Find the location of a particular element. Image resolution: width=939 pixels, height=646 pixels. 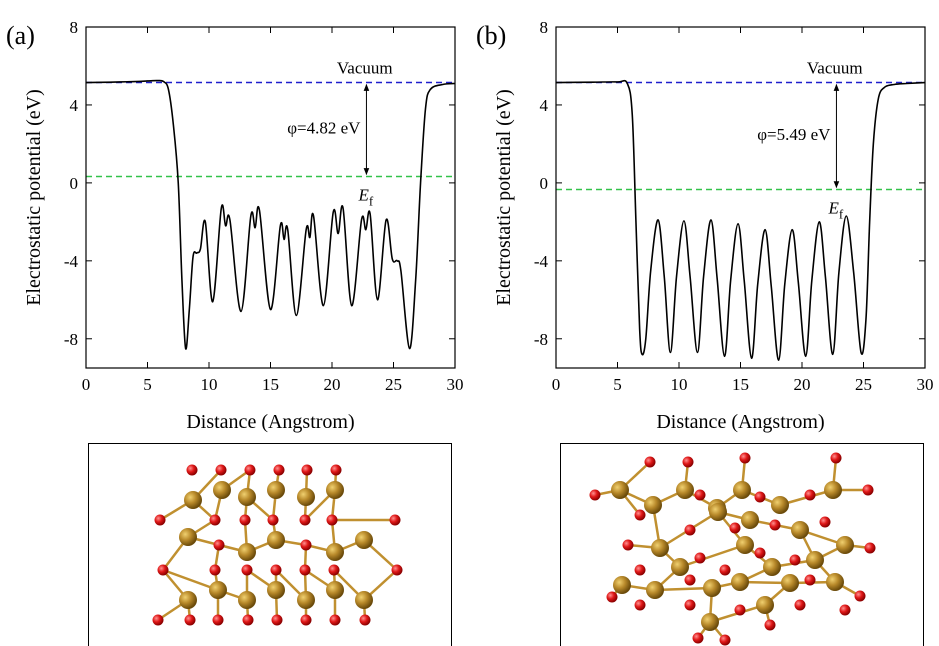

panel-label: (b) is located at coordinates (491, 35).